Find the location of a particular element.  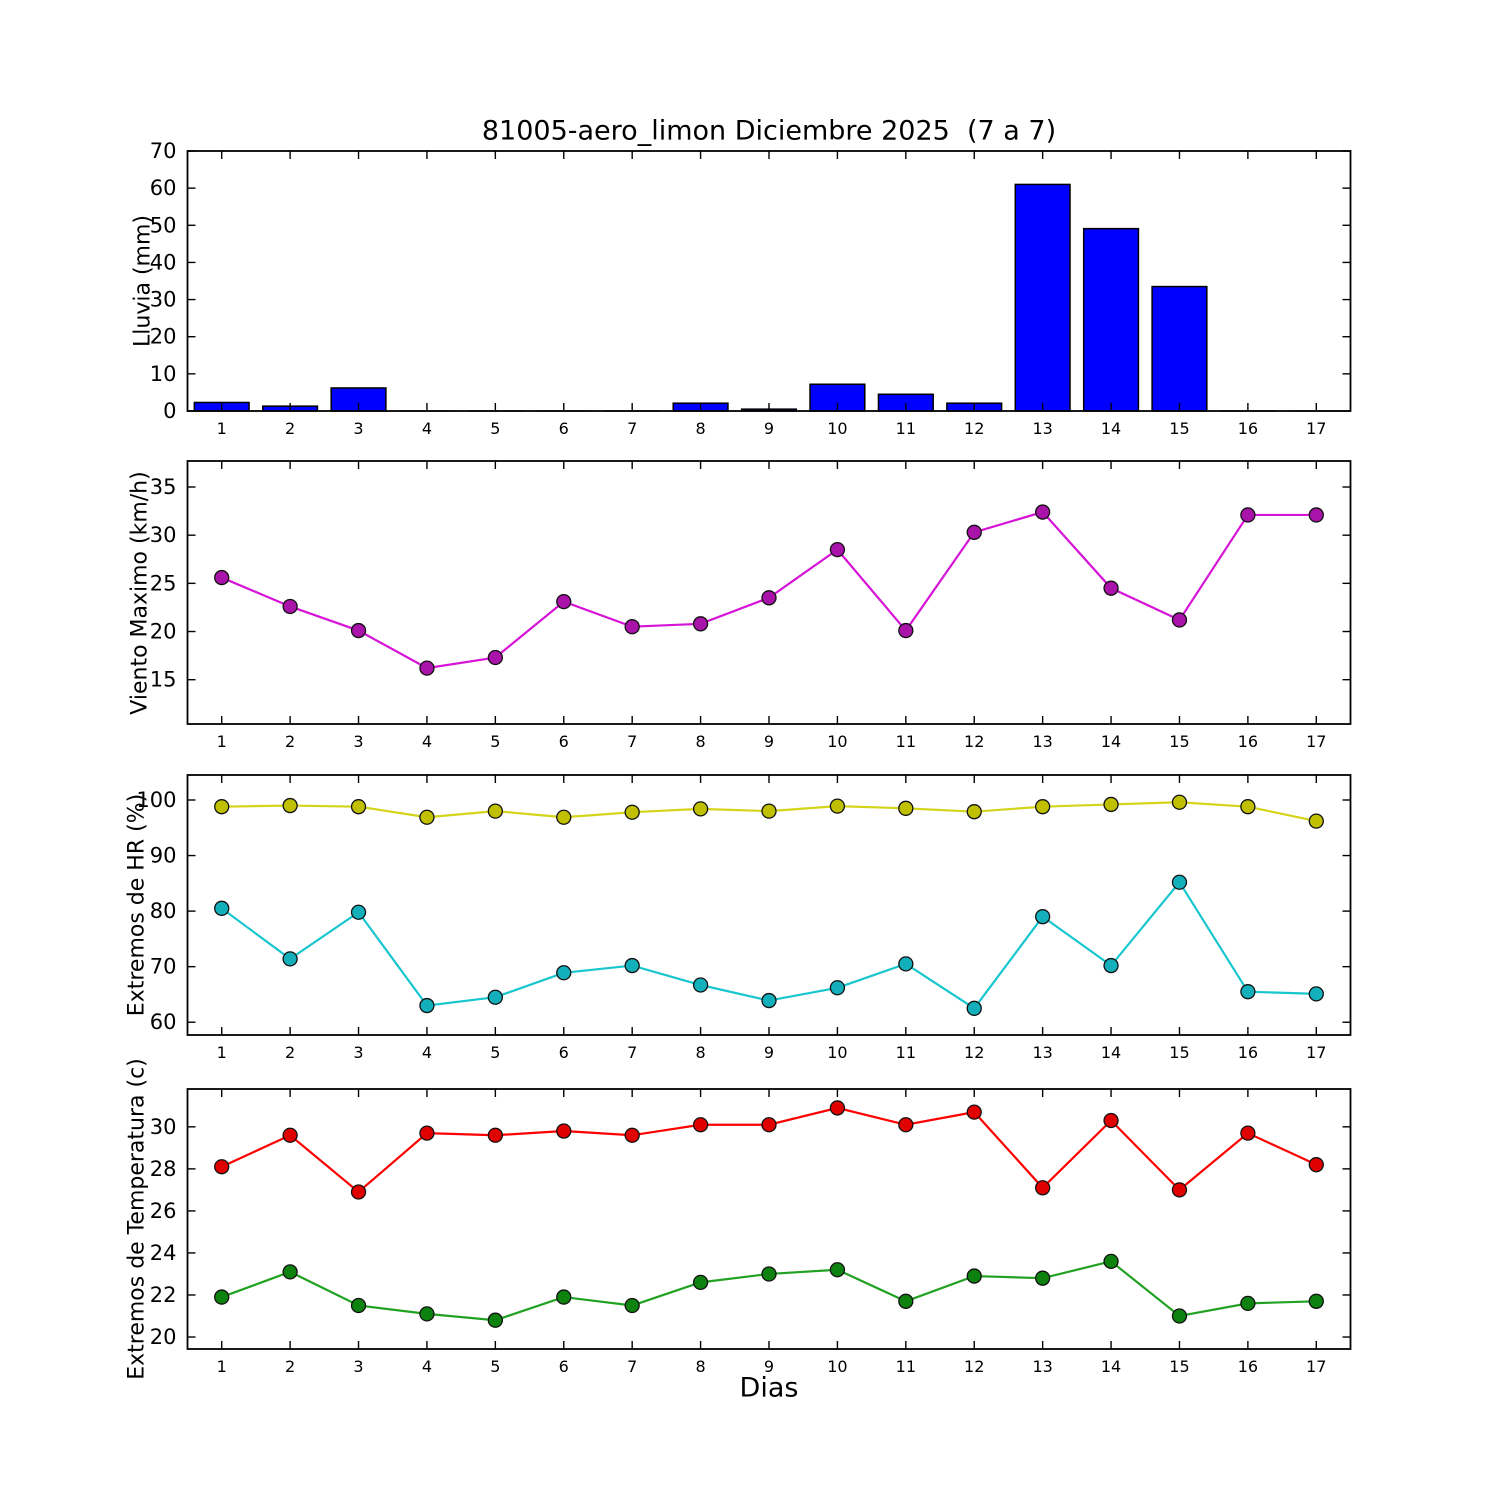

x-tick-label: 6 is located at coordinates (564, 1052).